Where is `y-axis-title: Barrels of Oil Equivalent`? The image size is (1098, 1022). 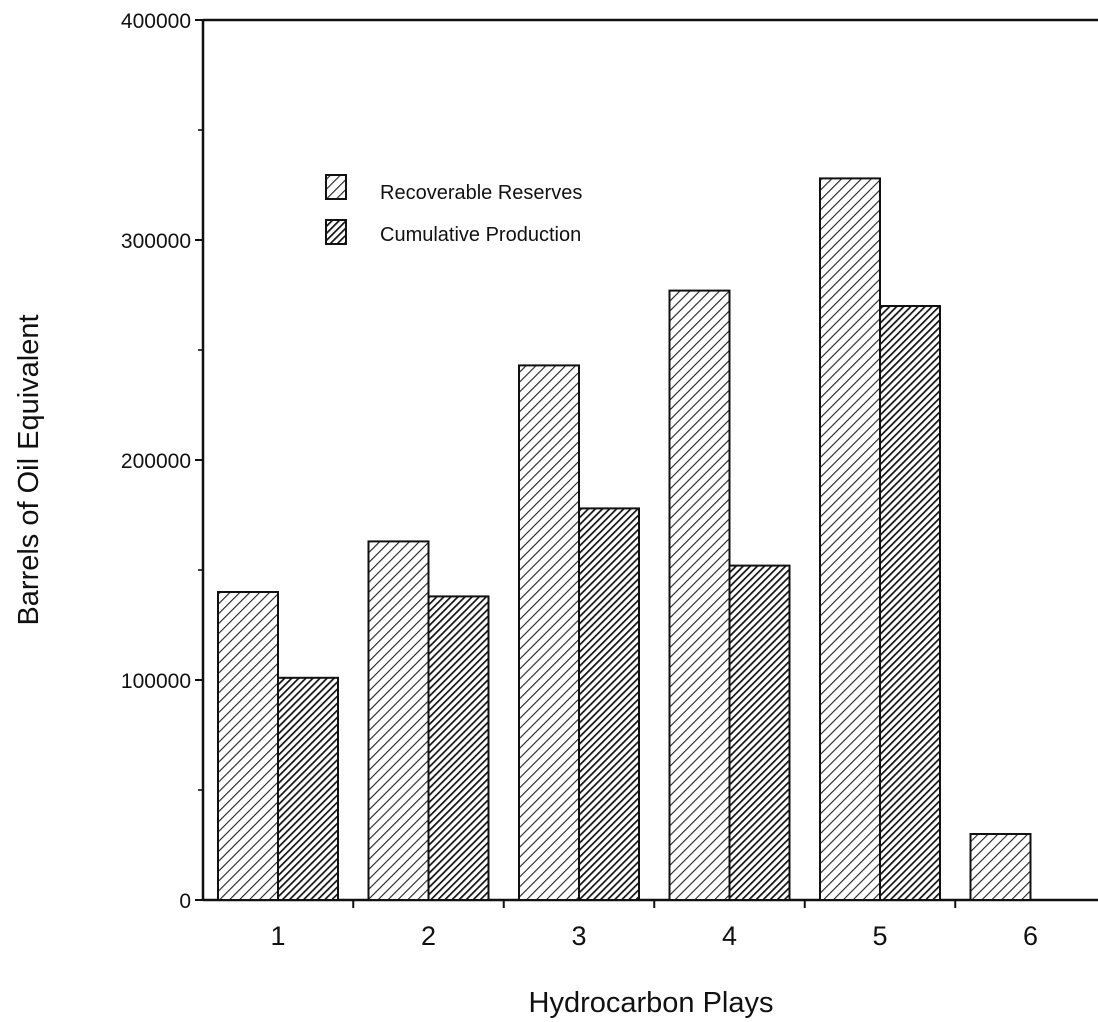
y-axis-title: Barrels of Oil Equivalent is located at coordinates (29, 469).